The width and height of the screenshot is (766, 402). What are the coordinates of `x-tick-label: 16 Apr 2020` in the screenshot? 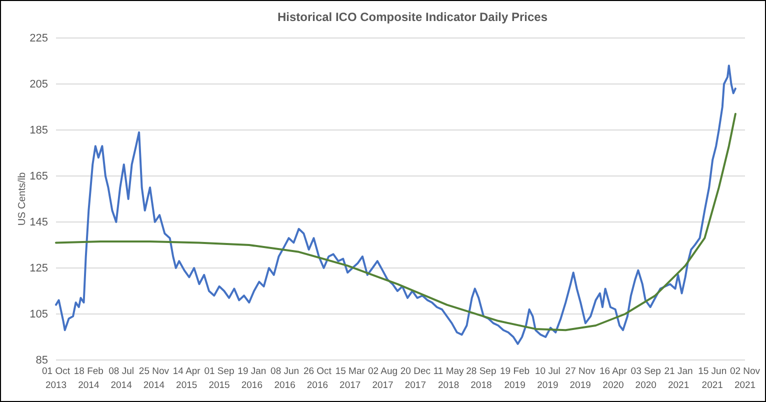 It's located at (613, 378).